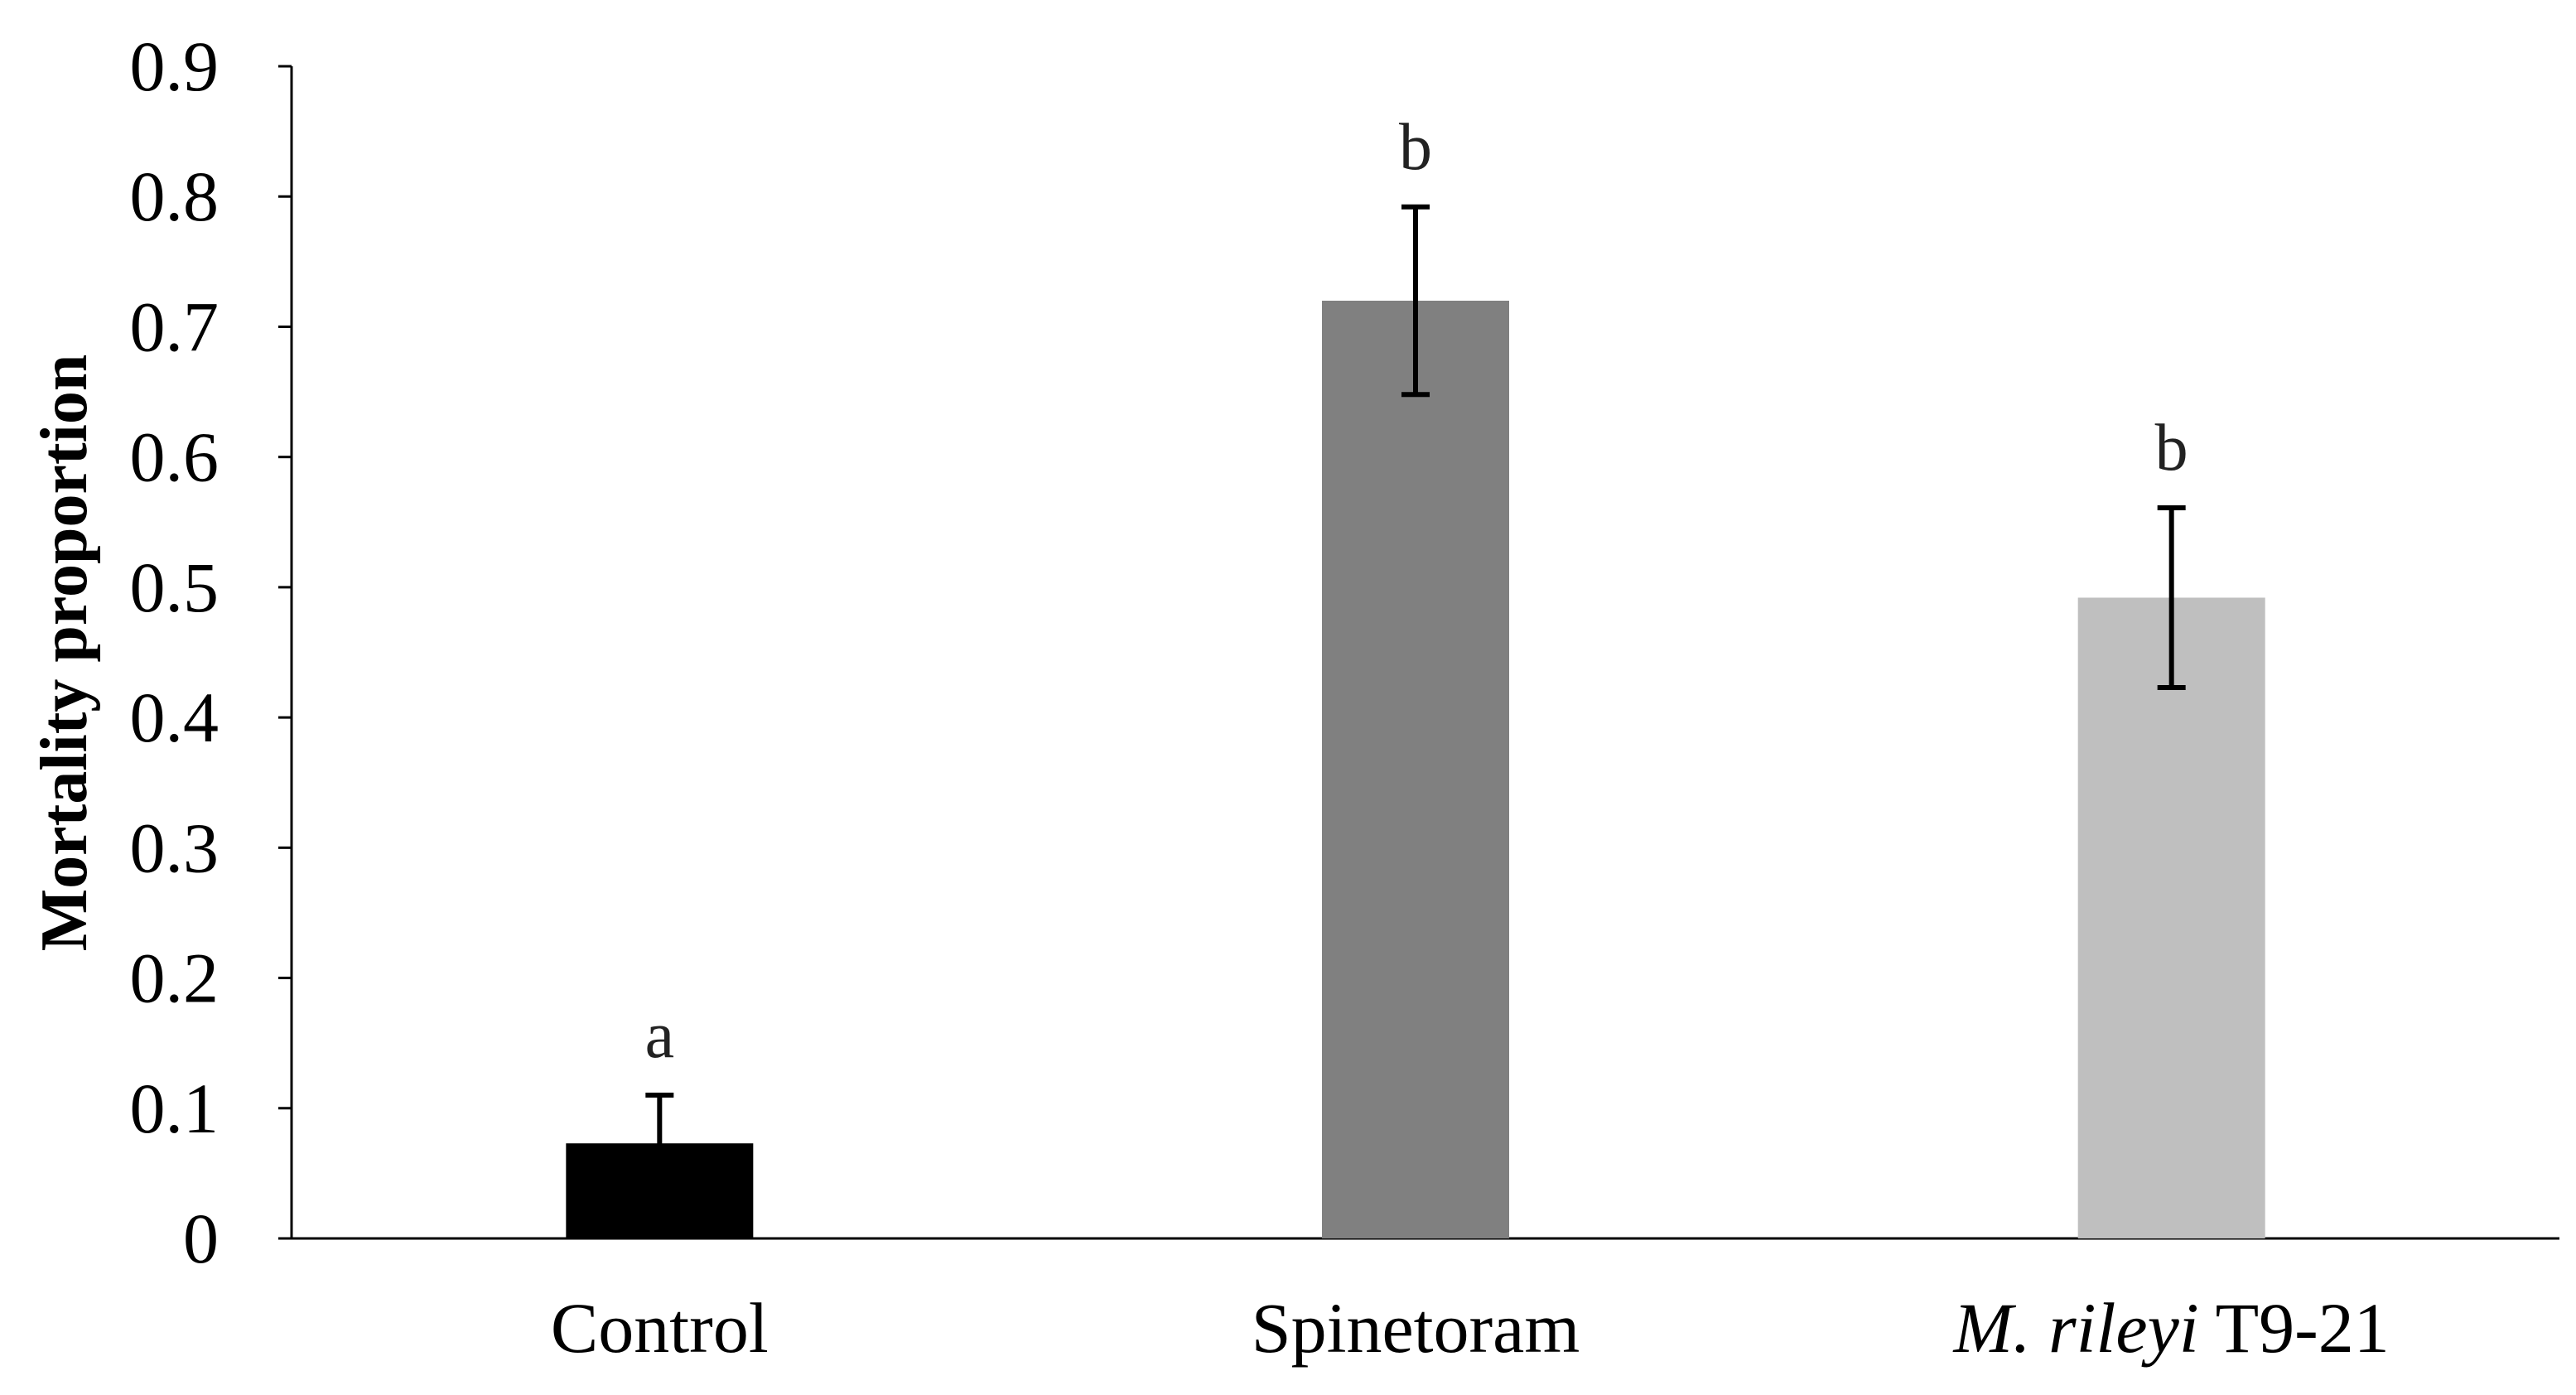 Image resolution: width=2576 pixels, height=1395 pixels. I want to click on y-tick-label: 0.6, so click(174, 457).